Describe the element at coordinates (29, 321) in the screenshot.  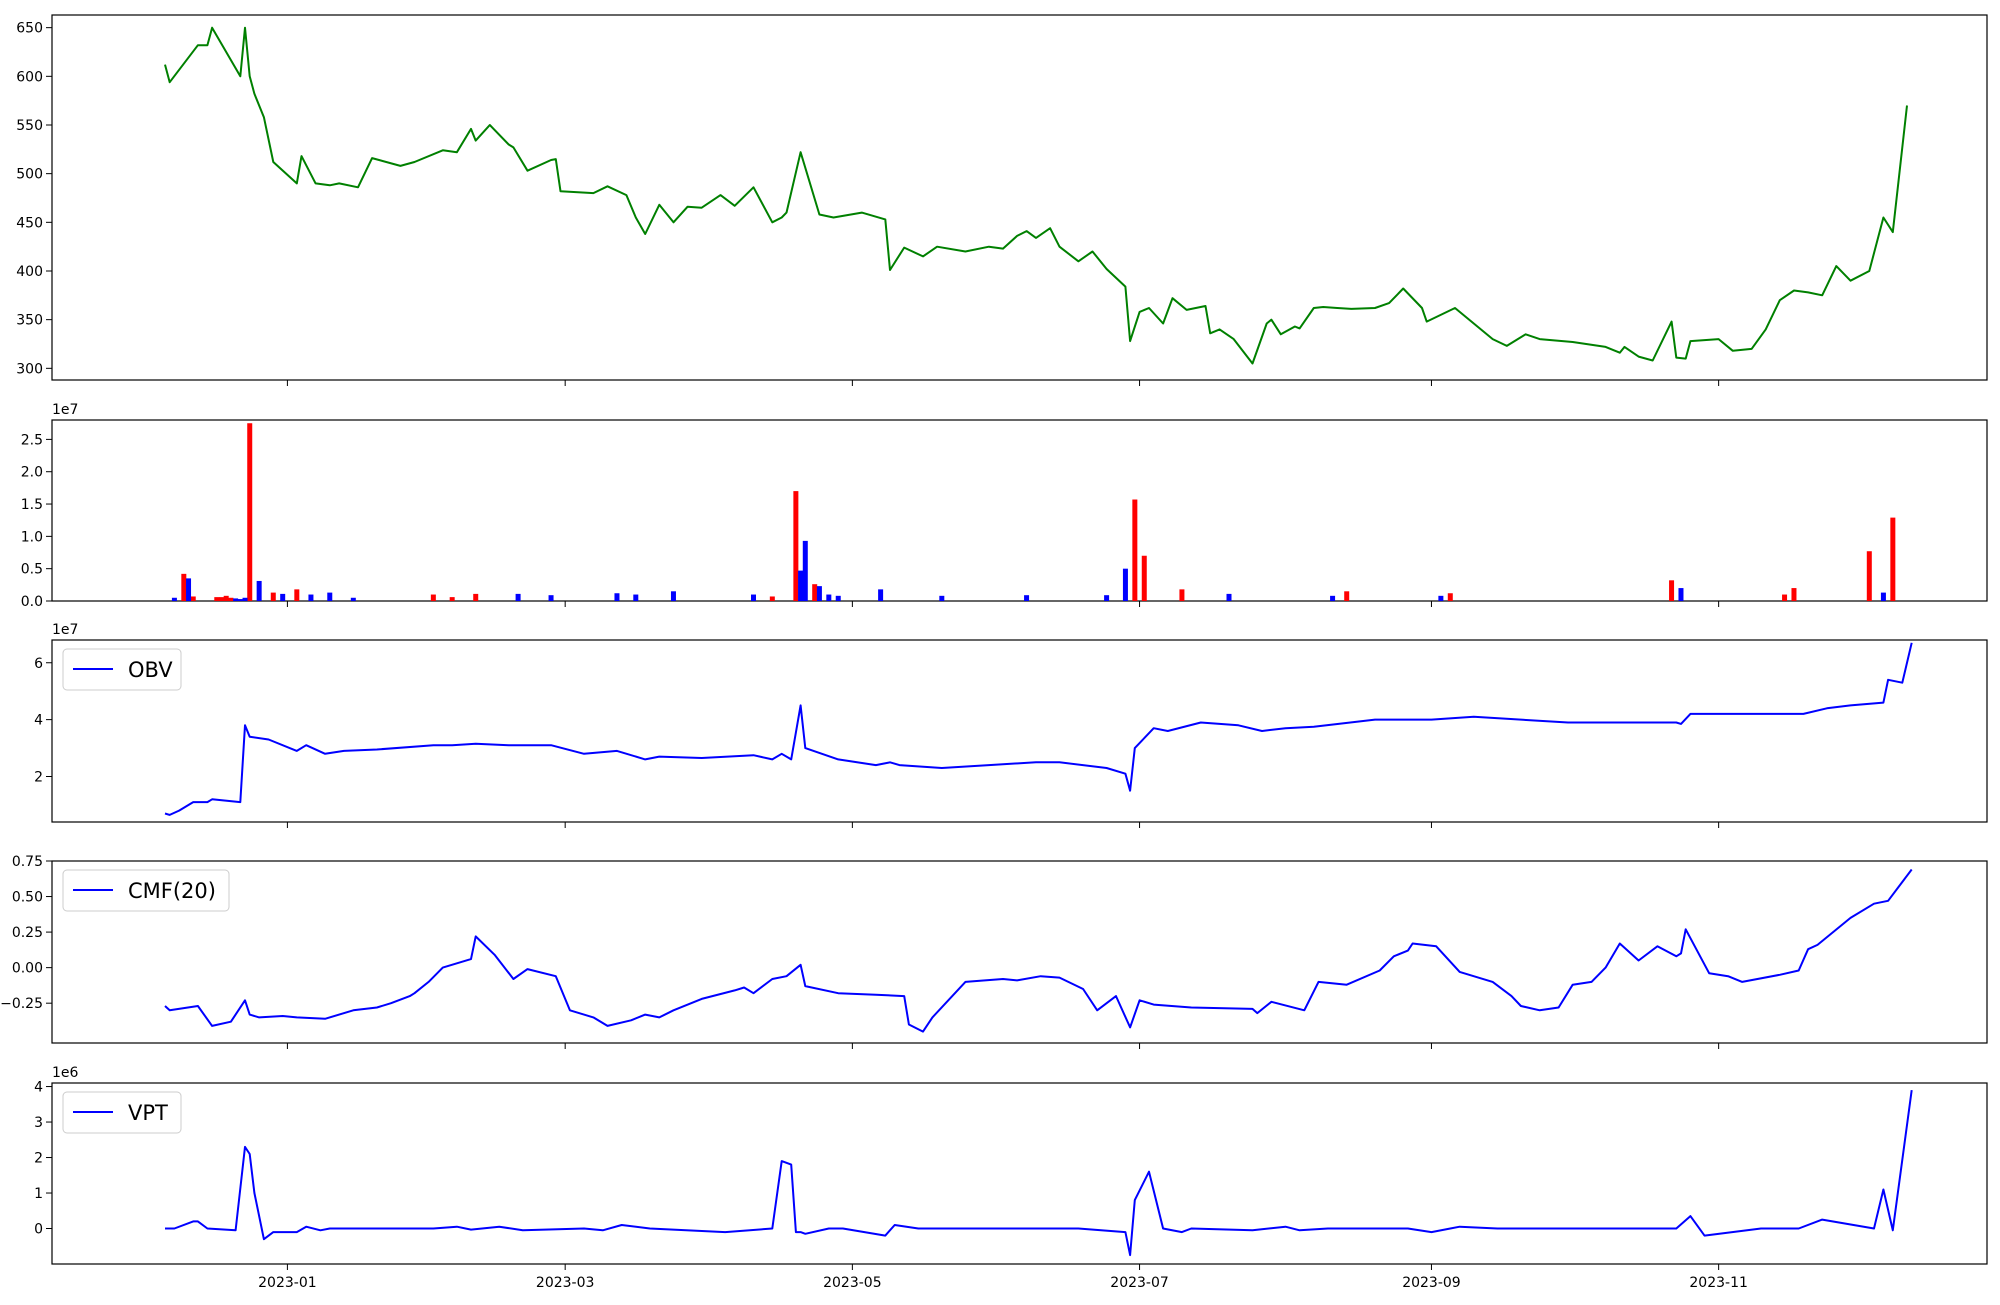
I see `y-tick-label: 350` at that location.